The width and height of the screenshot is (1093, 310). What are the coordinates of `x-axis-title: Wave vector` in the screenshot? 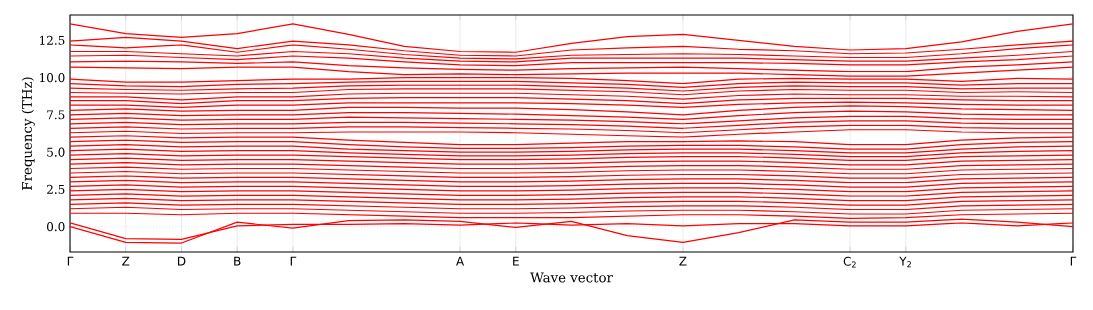 It's located at (571, 277).